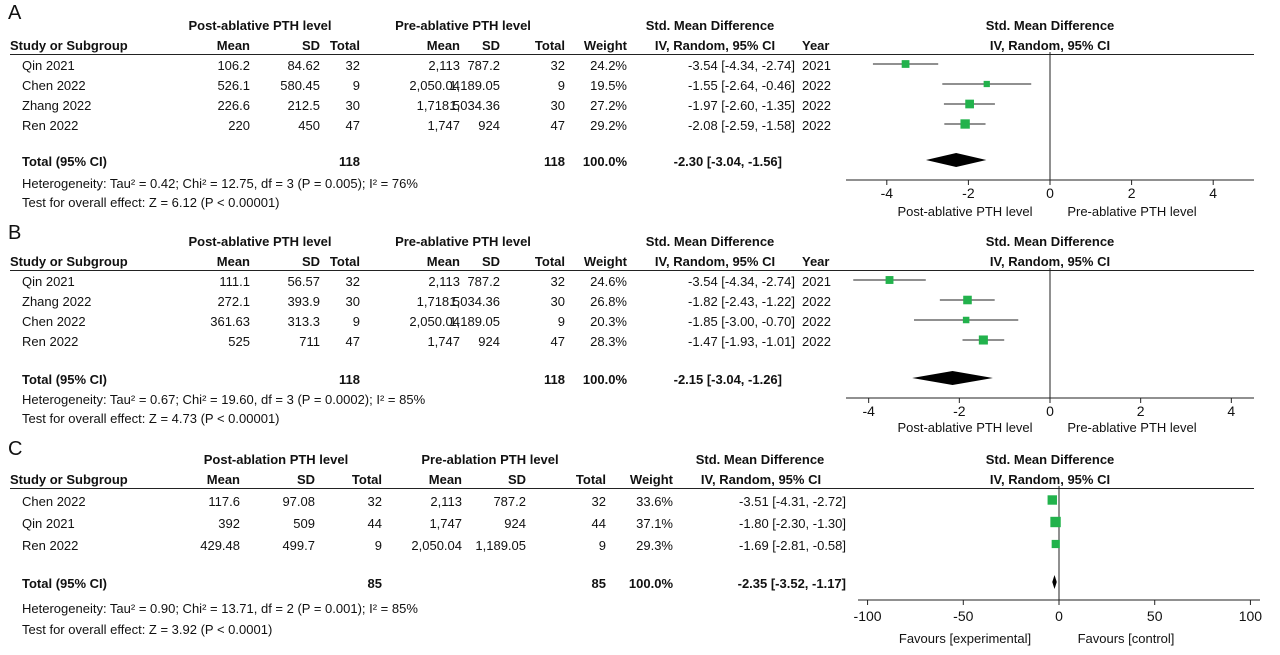  What do you see at coordinates (1050, 343) in the screenshot?
I see `forest-plot-svg-b: -4 -2 0 2 4` at bounding box center [1050, 343].